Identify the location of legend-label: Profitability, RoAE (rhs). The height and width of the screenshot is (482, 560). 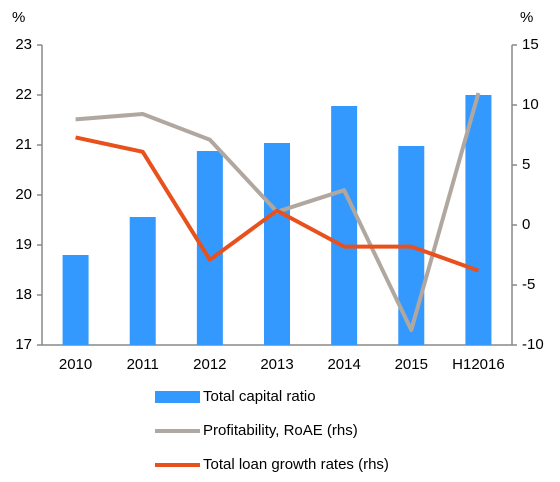
(280, 430).